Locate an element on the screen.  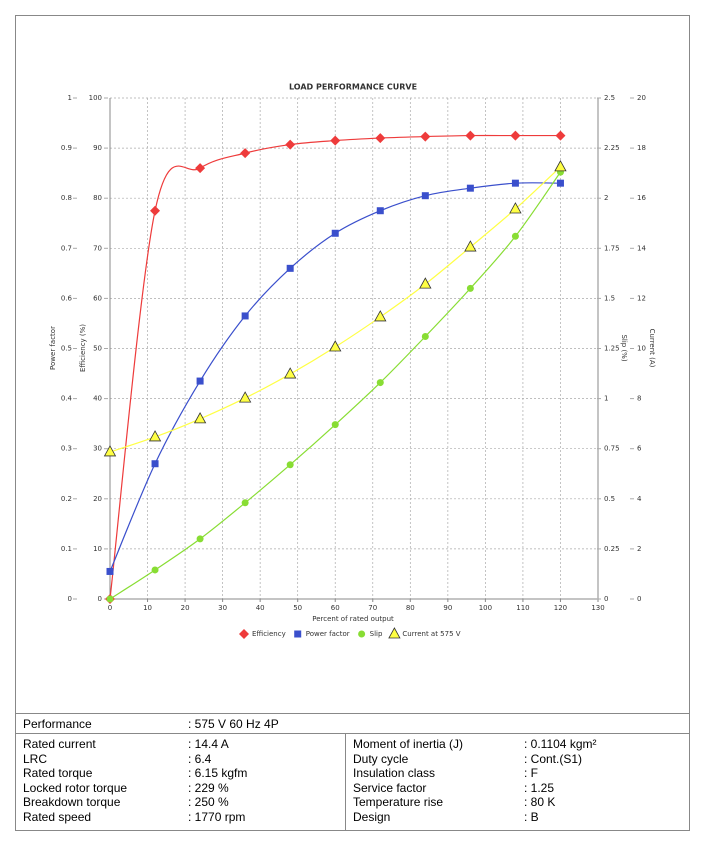
table-cell: Design is located at coordinates (372, 816).